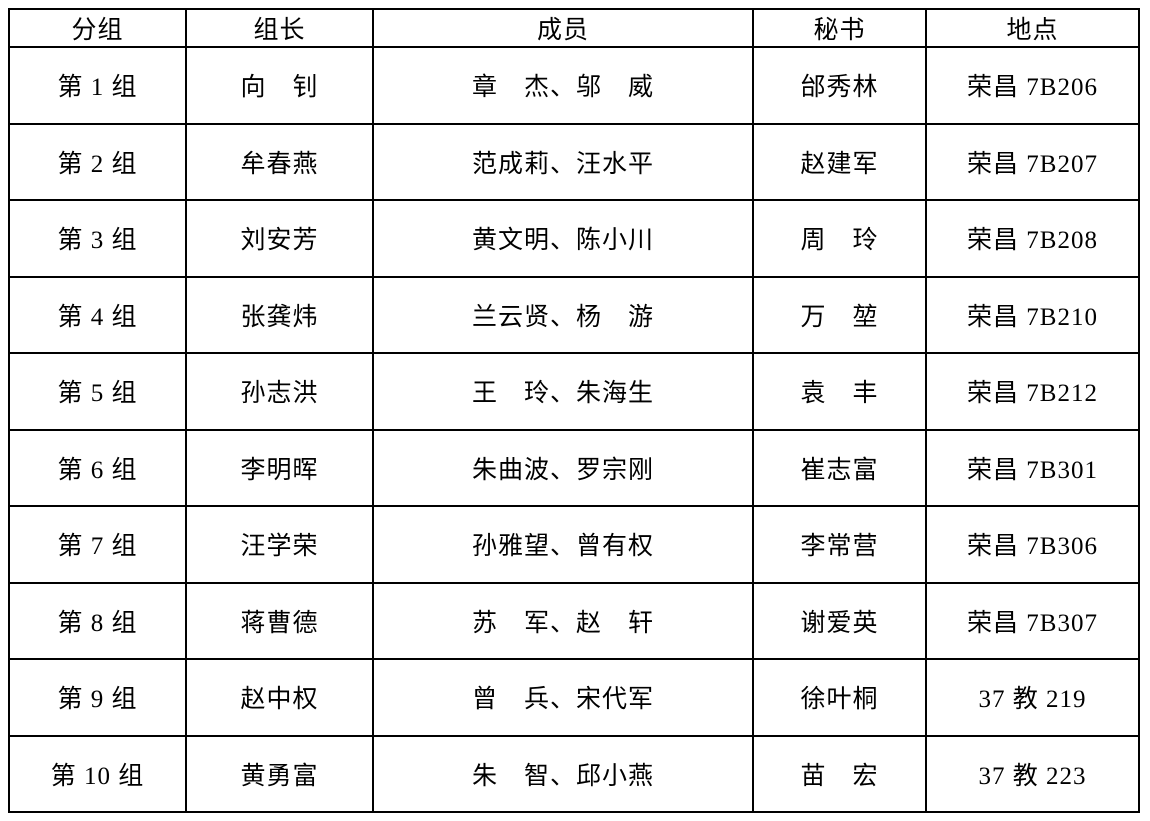  What do you see at coordinates (563, 697) in the screenshot?
I see `members-cell: 曾 兵、宋代军` at bounding box center [563, 697].